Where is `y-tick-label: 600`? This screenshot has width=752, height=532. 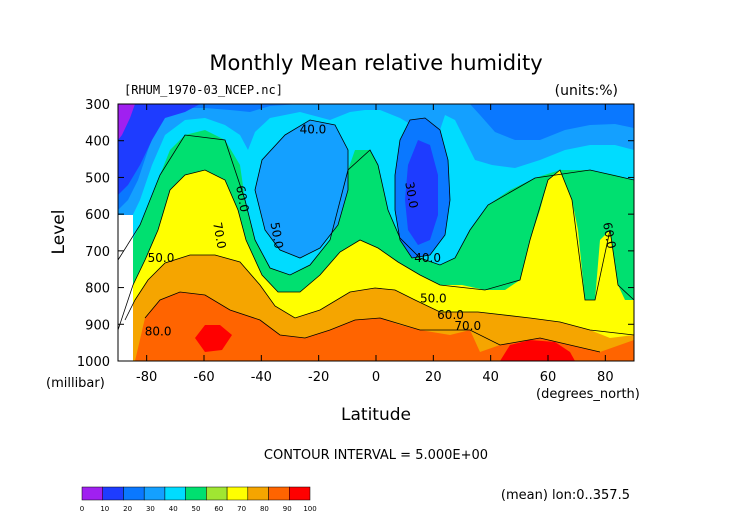
y-tick-label: 600 is located at coordinates (97, 215).